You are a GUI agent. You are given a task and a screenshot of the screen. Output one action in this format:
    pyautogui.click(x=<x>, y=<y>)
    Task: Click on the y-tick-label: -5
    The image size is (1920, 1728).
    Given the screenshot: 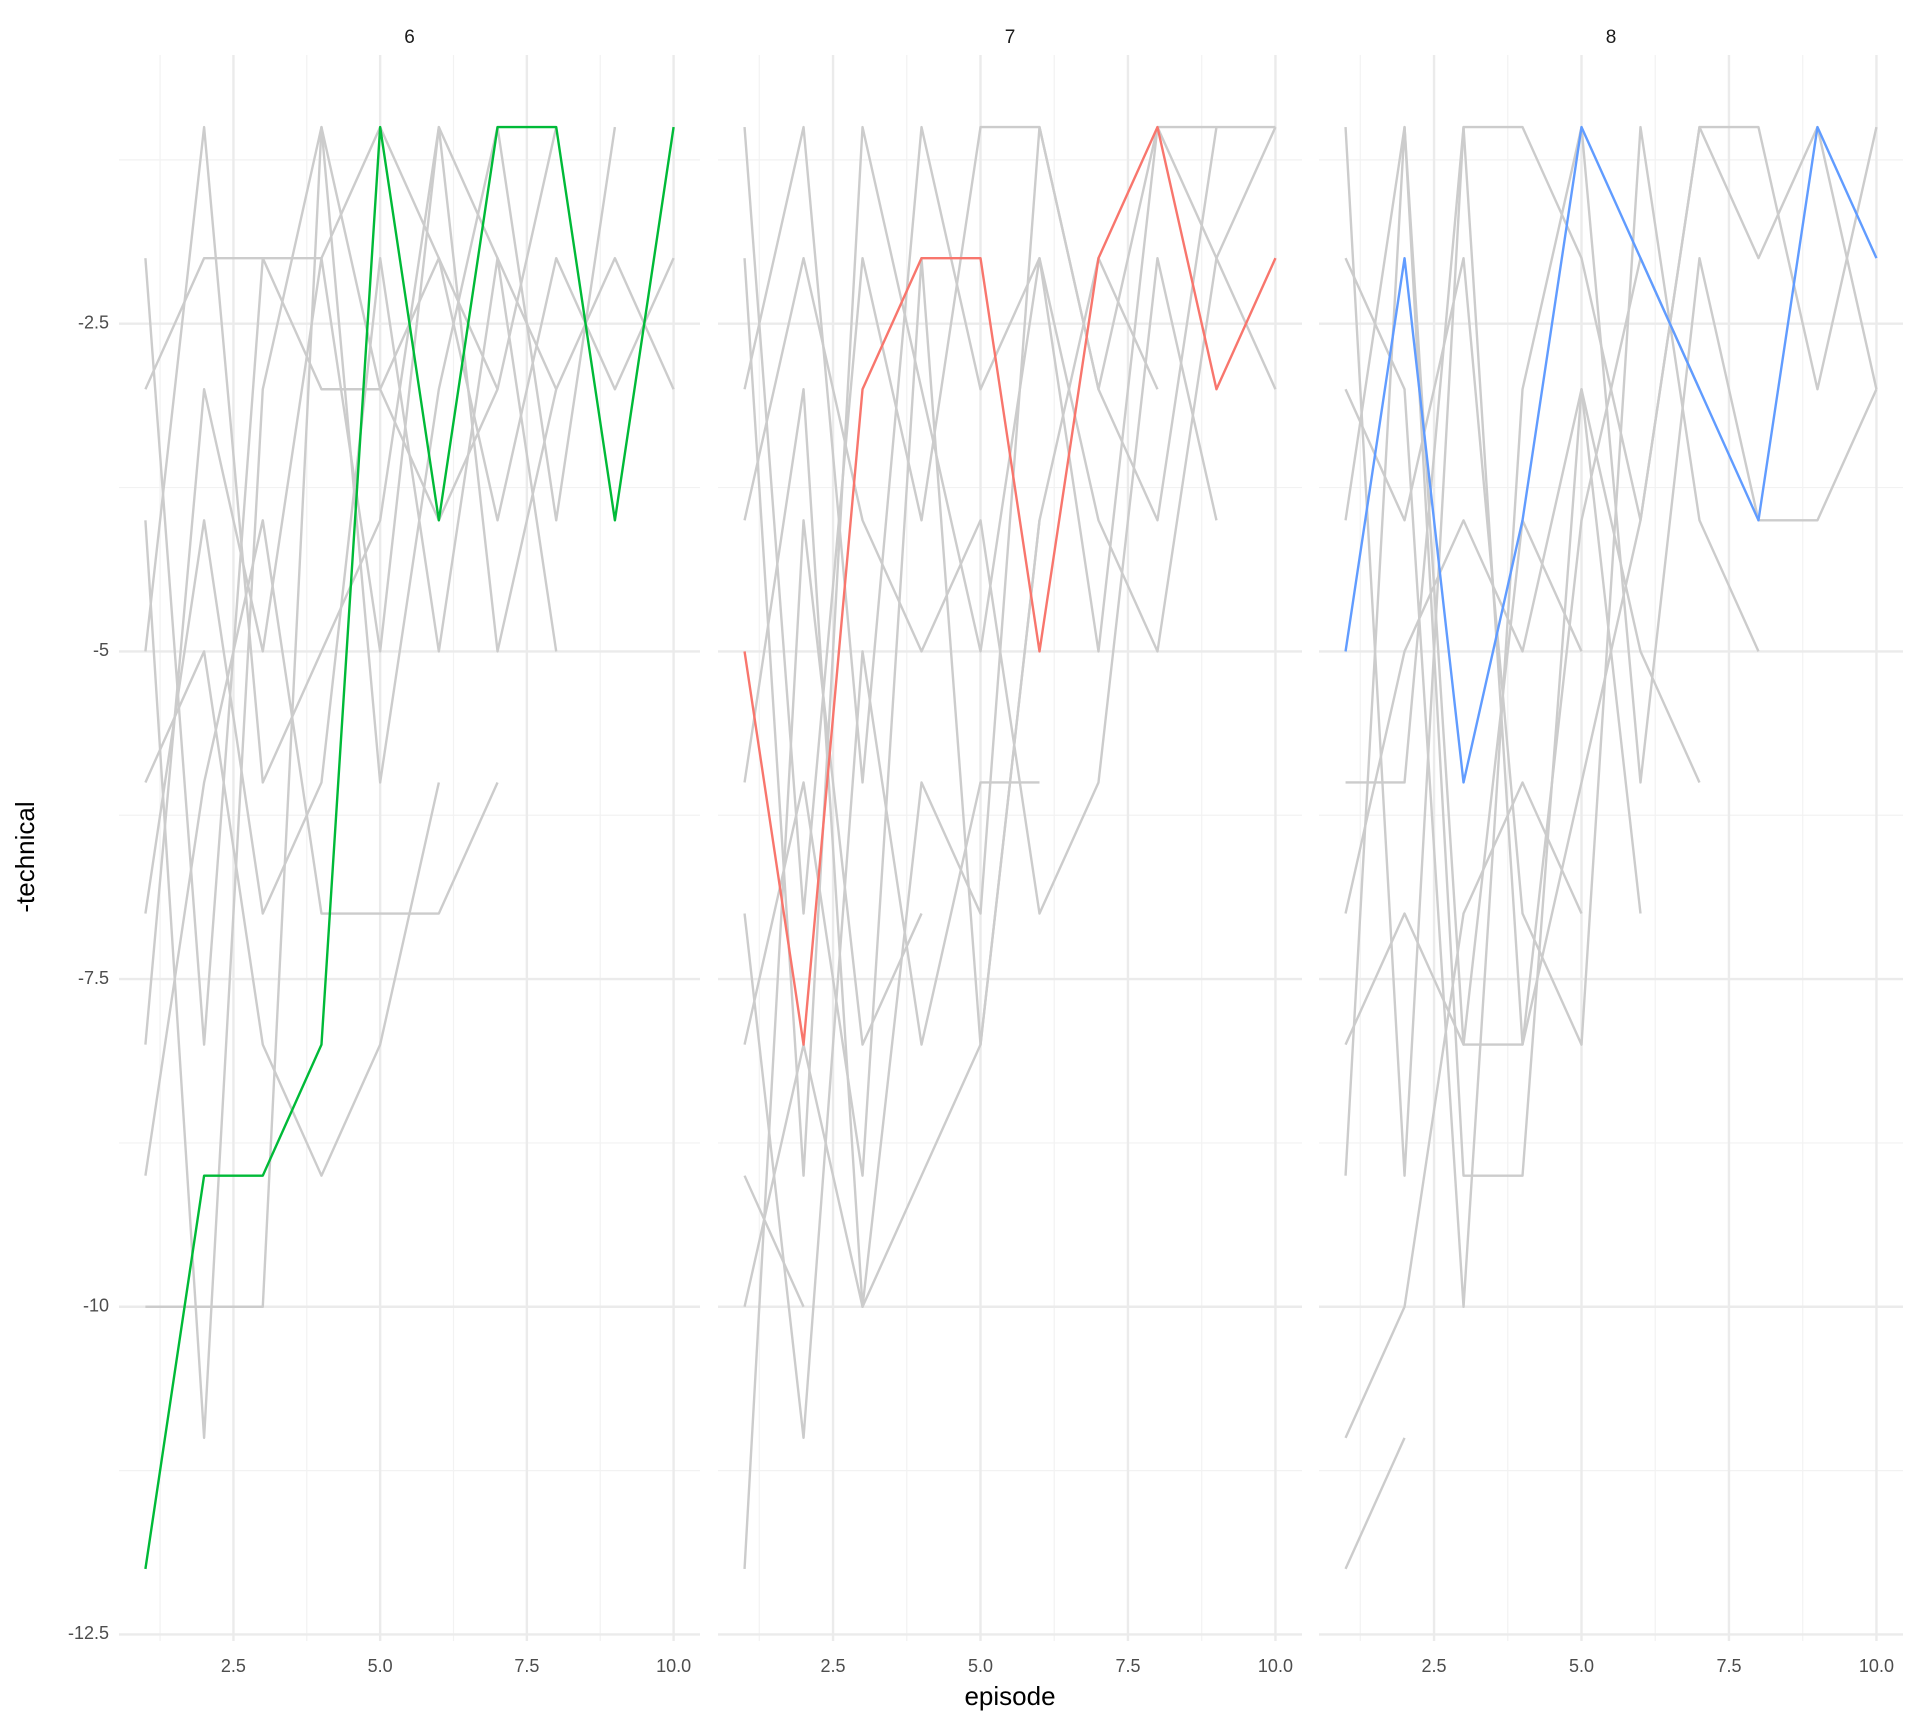 What is the action you would take?
    pyautogui.click(x=101, y=650)
    